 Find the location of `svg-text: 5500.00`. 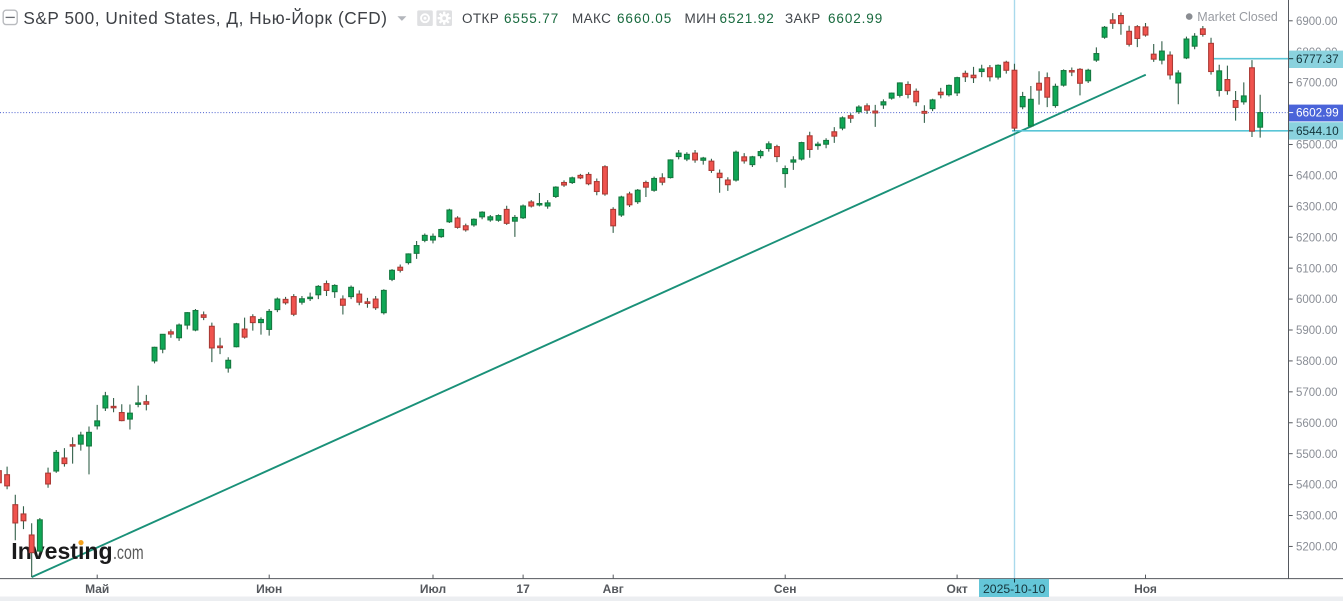

svg-text: 5500.00 is located at coordinates (1317, 455).